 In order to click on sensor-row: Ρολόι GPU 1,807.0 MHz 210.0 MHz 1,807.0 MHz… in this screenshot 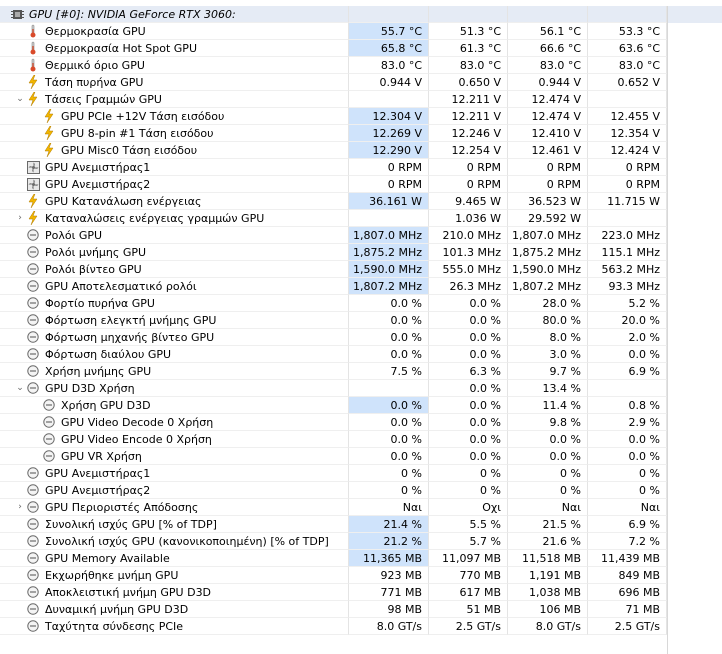, I will do `click(361, 235)`.